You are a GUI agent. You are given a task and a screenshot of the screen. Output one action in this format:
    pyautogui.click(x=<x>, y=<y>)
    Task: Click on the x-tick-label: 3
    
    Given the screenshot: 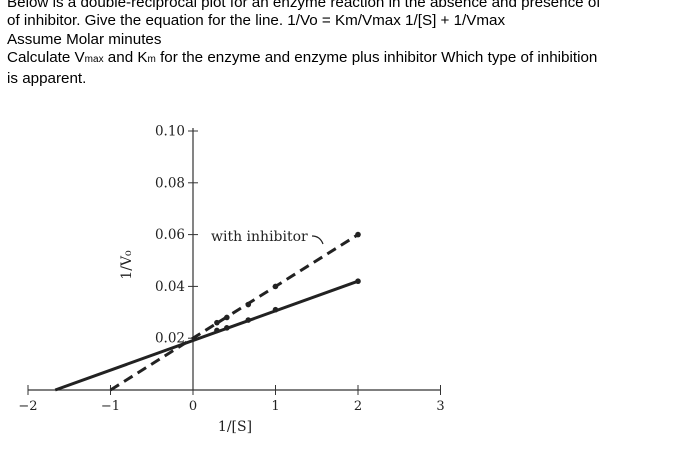 What is the action you would take?
    pyautogui.click(x=440, y=406)
    